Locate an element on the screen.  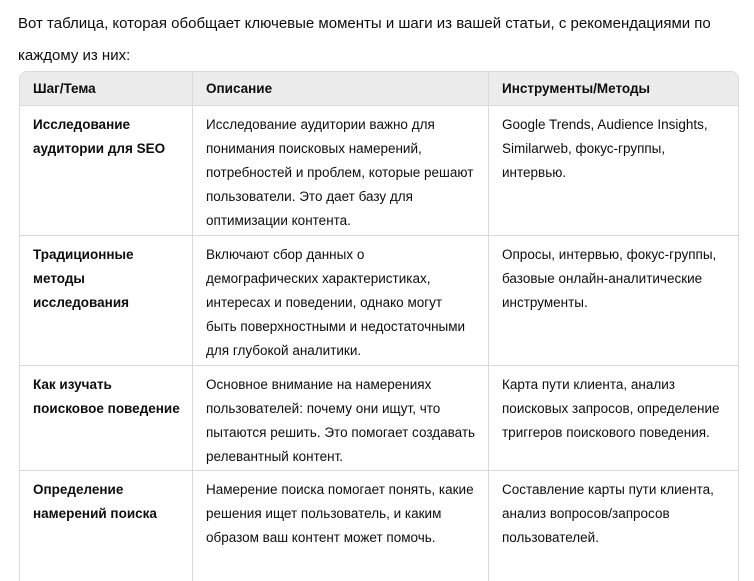
cell-topic: Определение намерений поиска is located at coordinates (106, 526).